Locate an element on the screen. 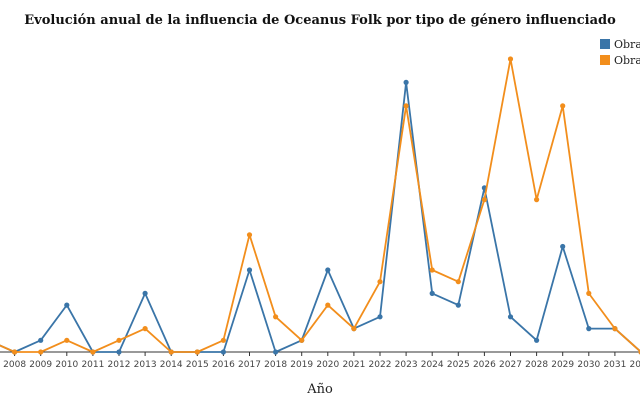 The height and width of the screenshot is (400, 640). x-tick-label: 2030 is located at coordinates (588, 365).